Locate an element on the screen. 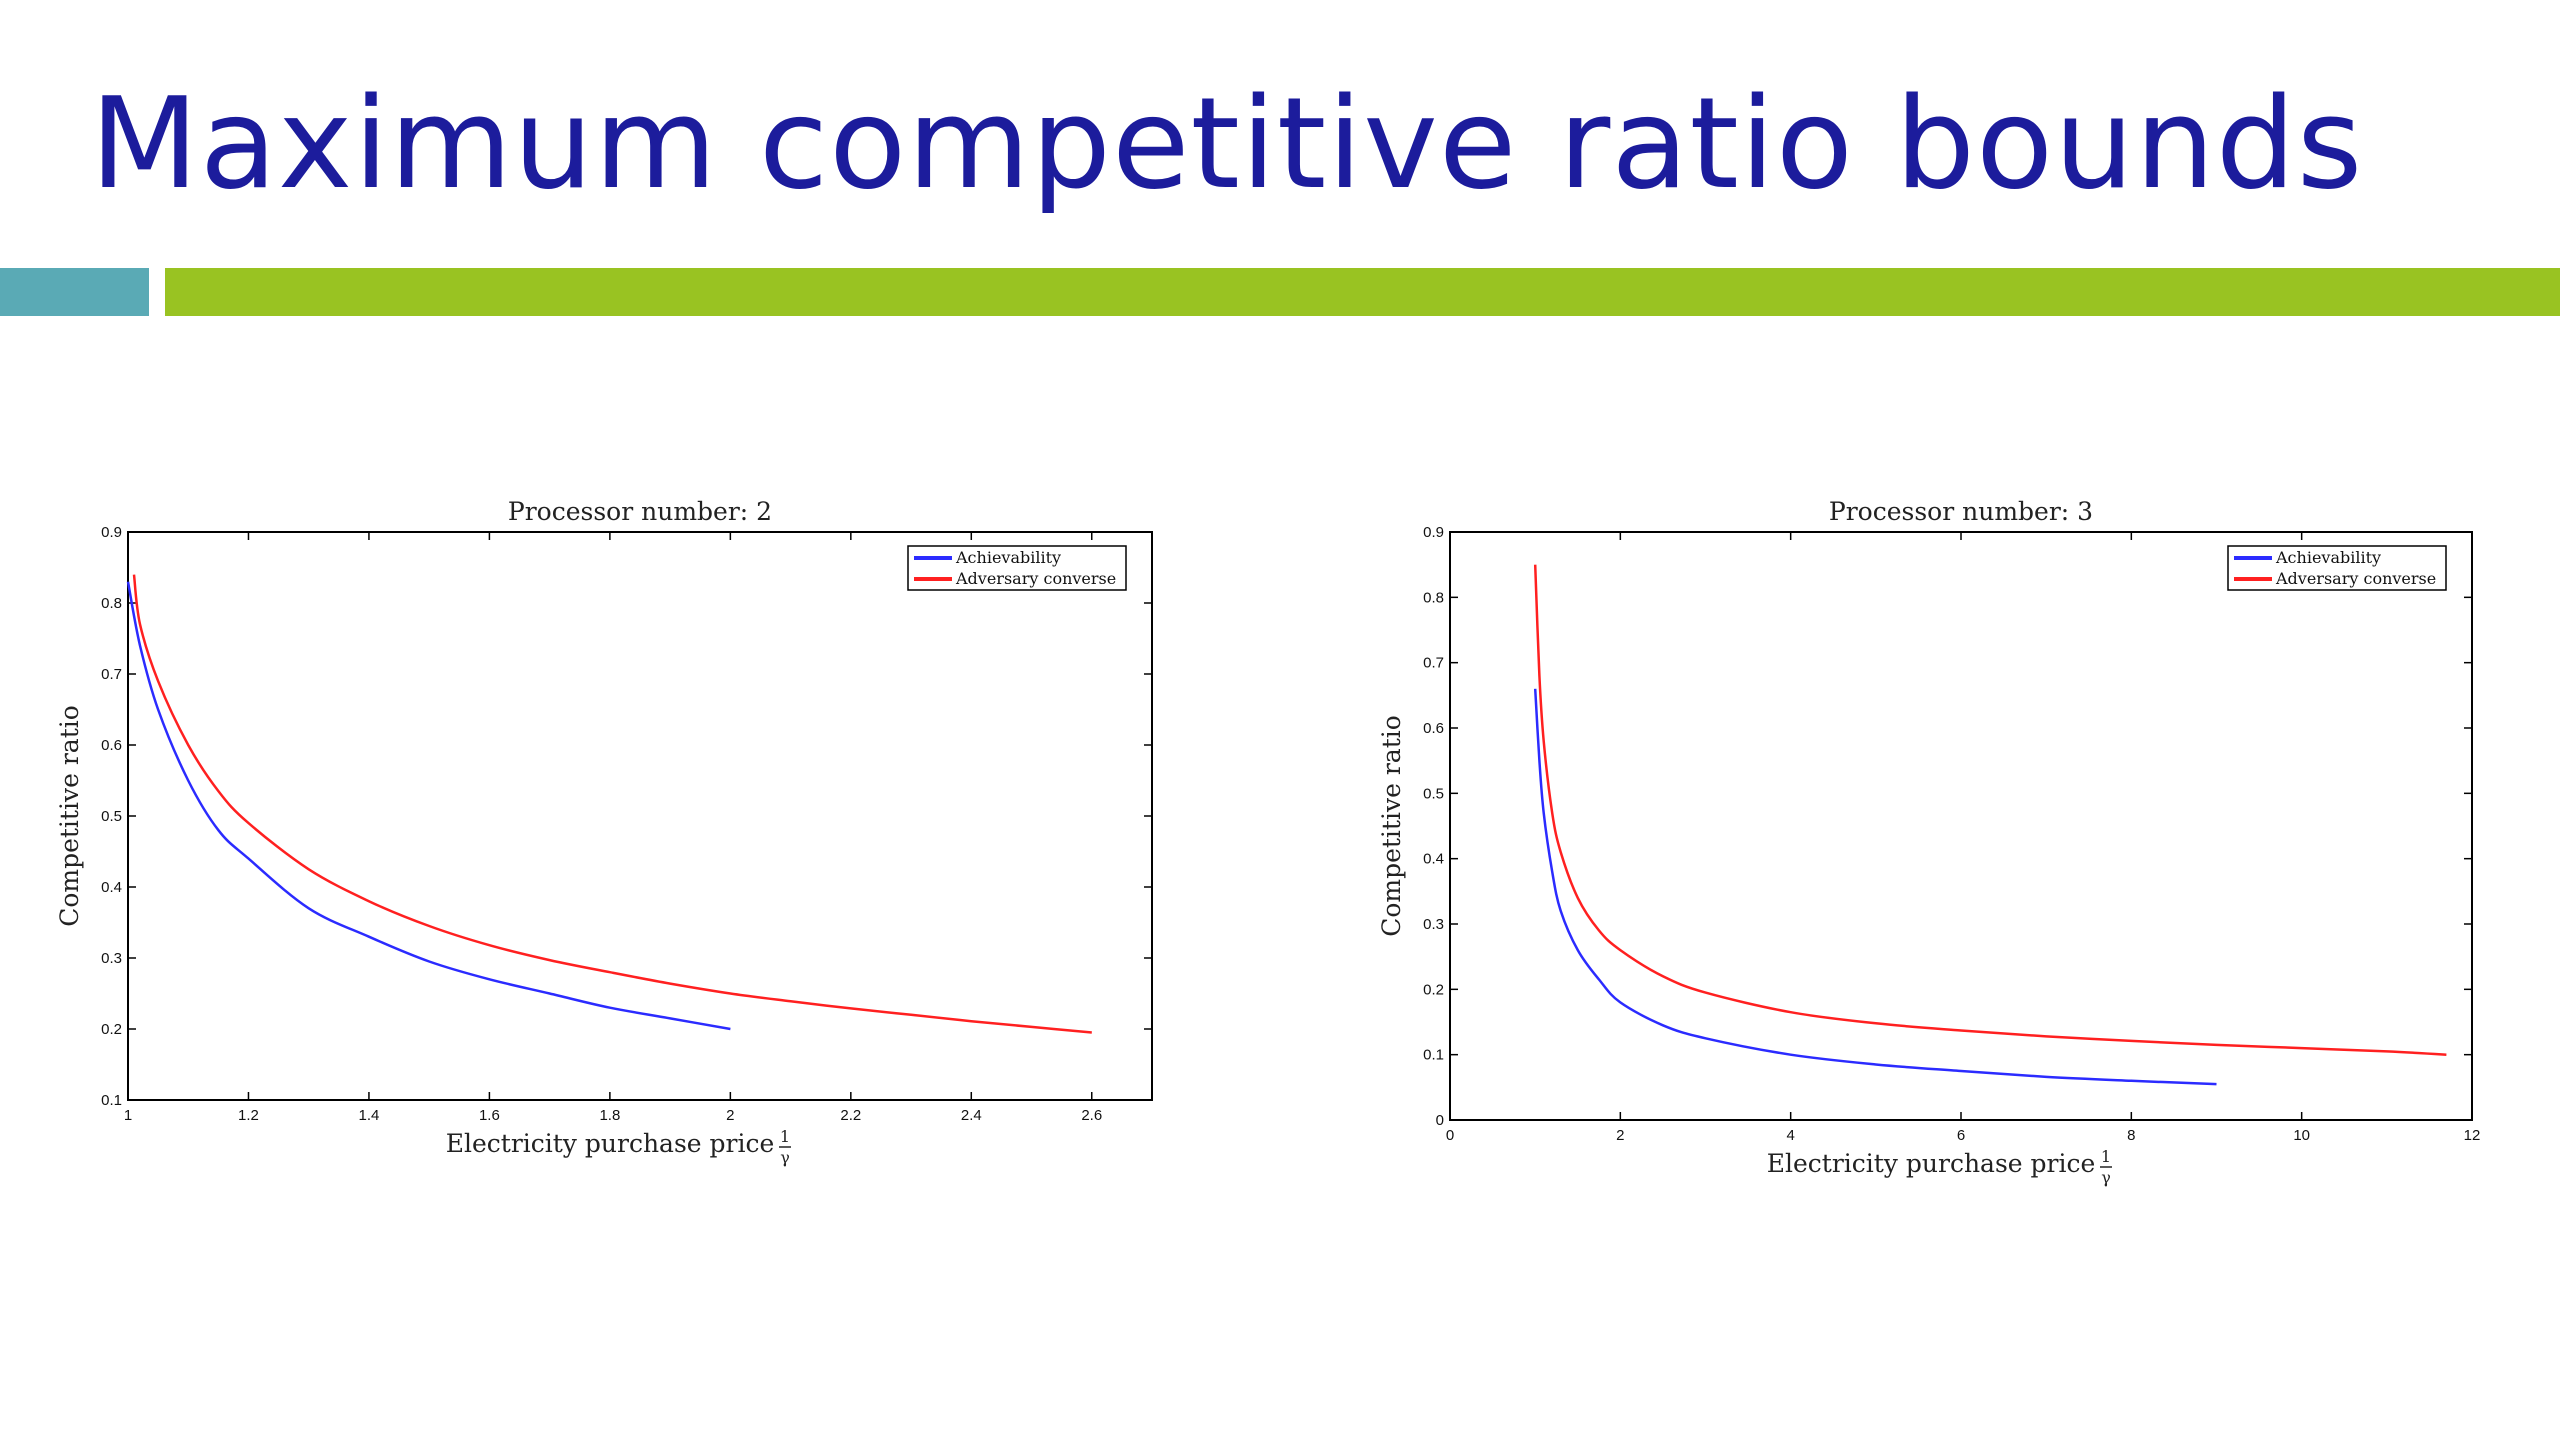 The height and width of the screenshot is (1440, 2560). chart1-xlabel-frac-num: 1 is located at coordinates (785, 1136).